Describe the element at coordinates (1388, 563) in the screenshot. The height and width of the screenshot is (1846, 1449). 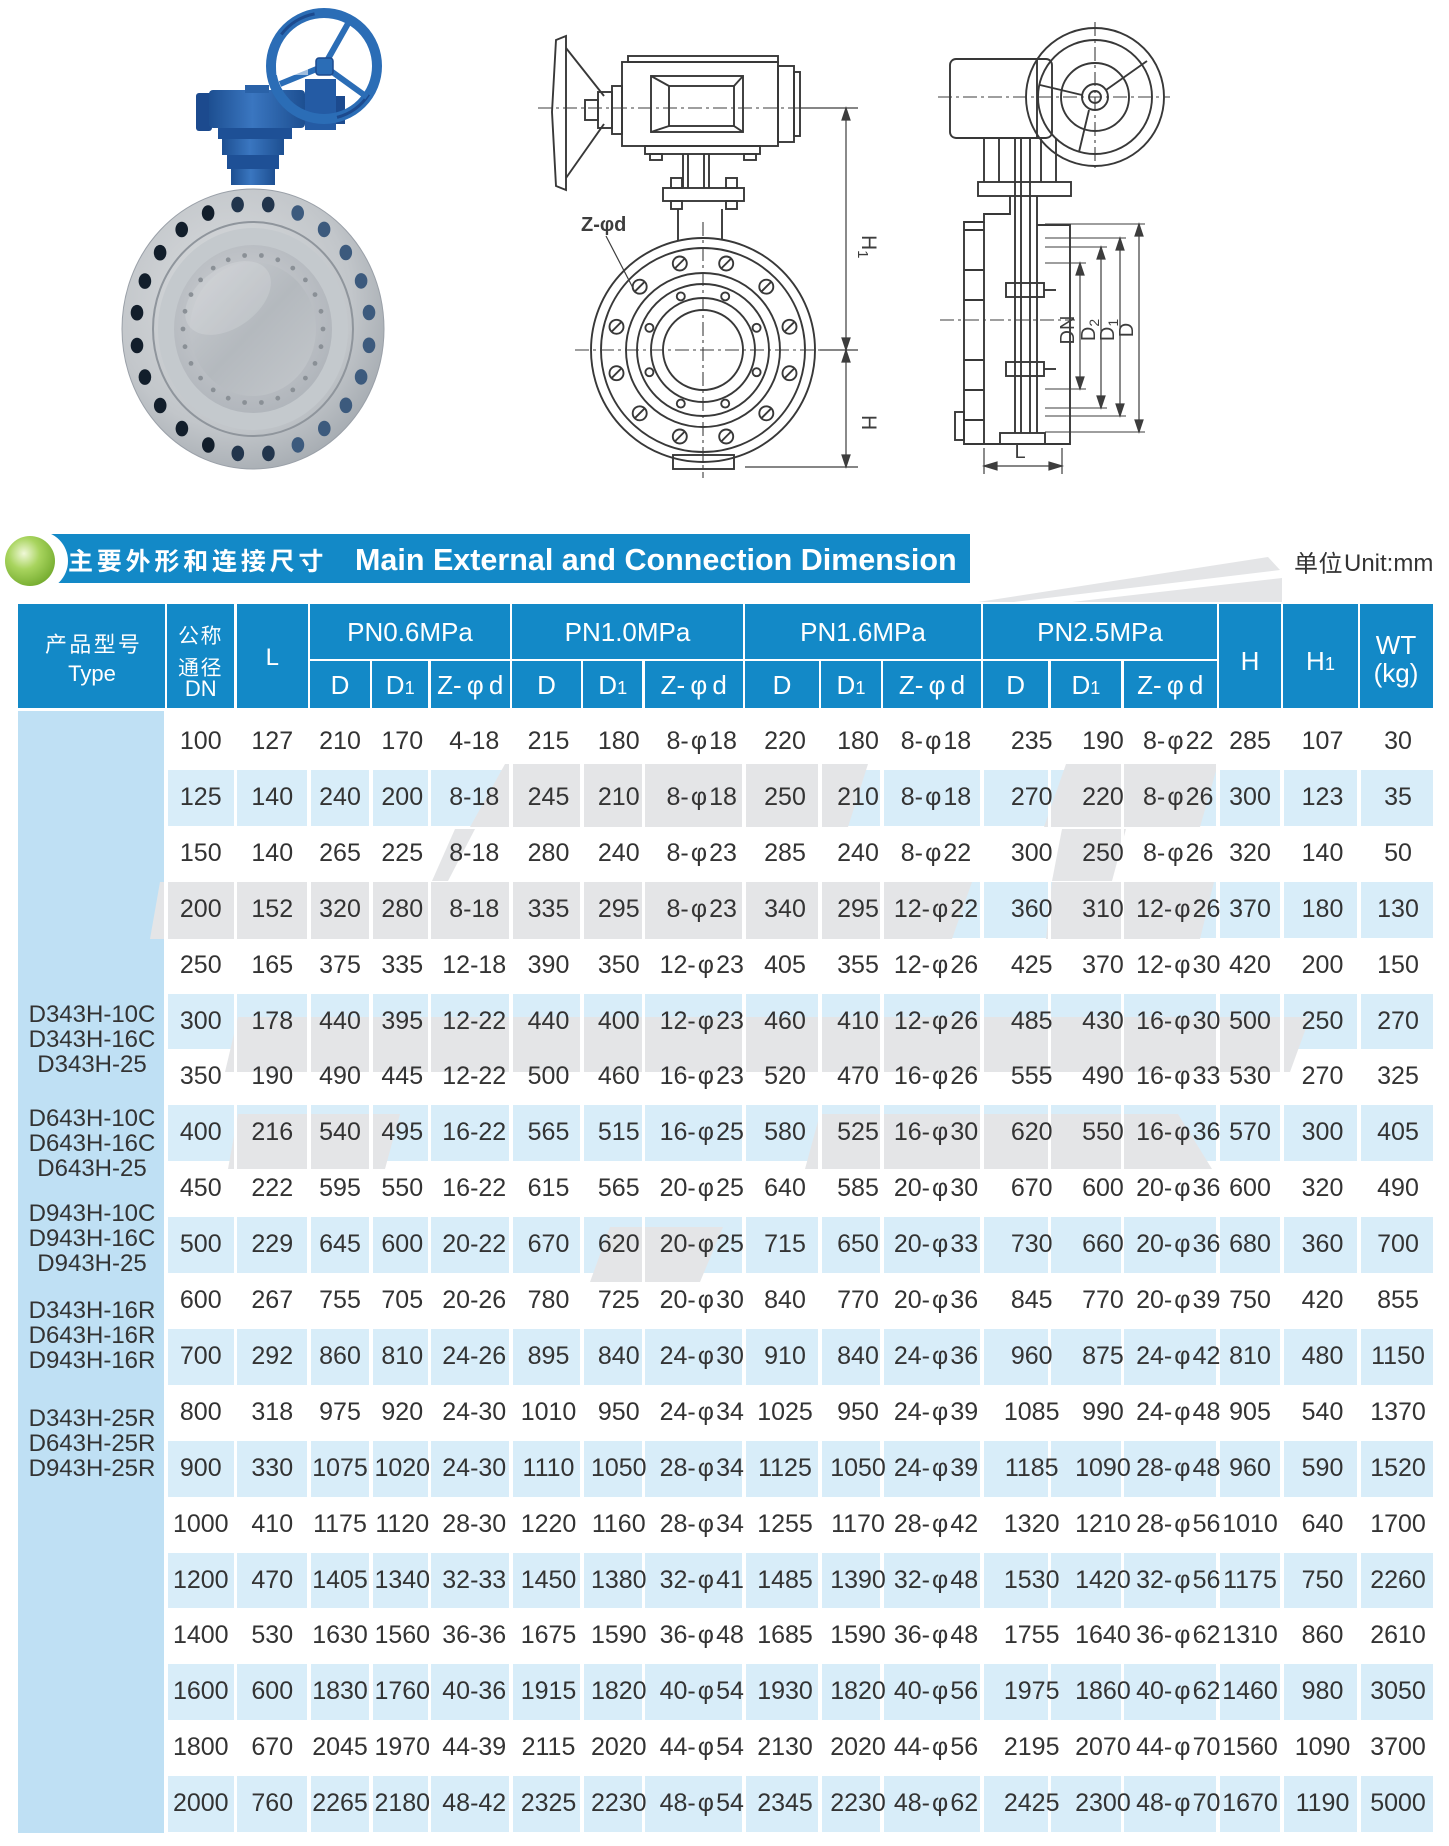
I see `svg-text: Unit:mm` at that location.